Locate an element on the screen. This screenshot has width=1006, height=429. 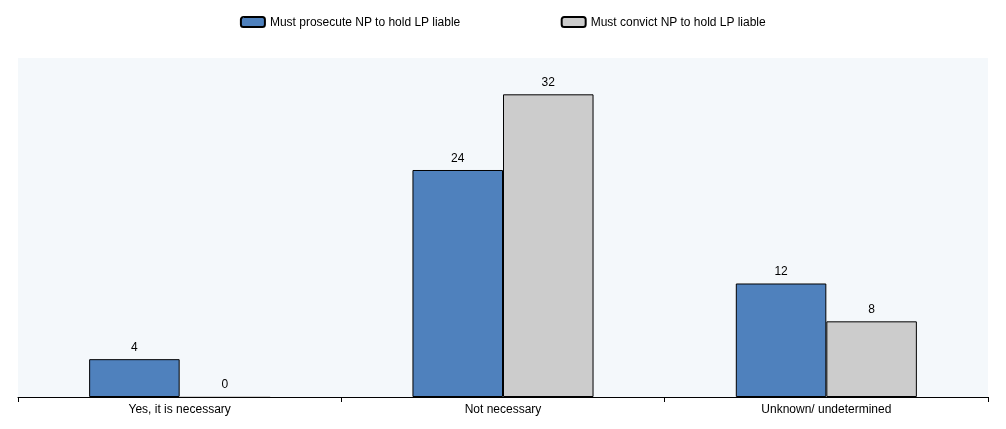
legend-label: Must convict NP to hold LP liable is located at coordinates (678, 22).